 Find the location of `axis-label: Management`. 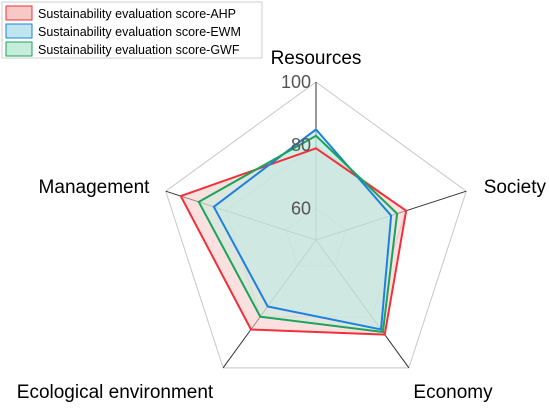

axis-label: Management is located at coordinates (95, 187).